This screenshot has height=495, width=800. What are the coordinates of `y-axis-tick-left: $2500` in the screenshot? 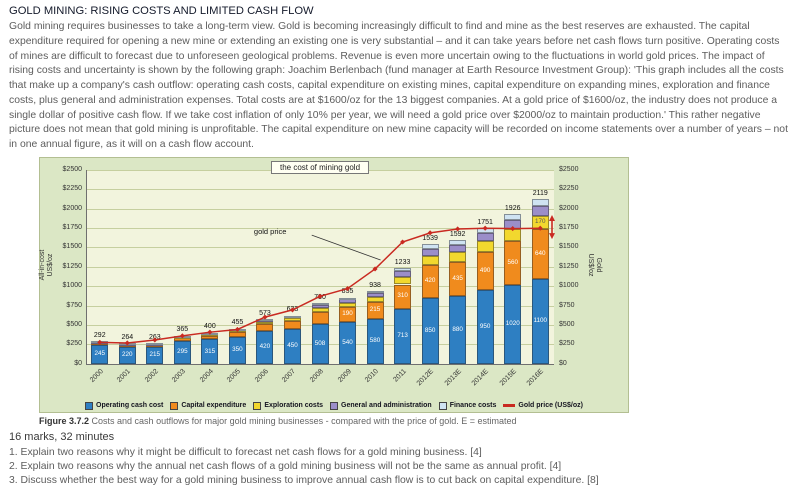 It's located at (72, 169).